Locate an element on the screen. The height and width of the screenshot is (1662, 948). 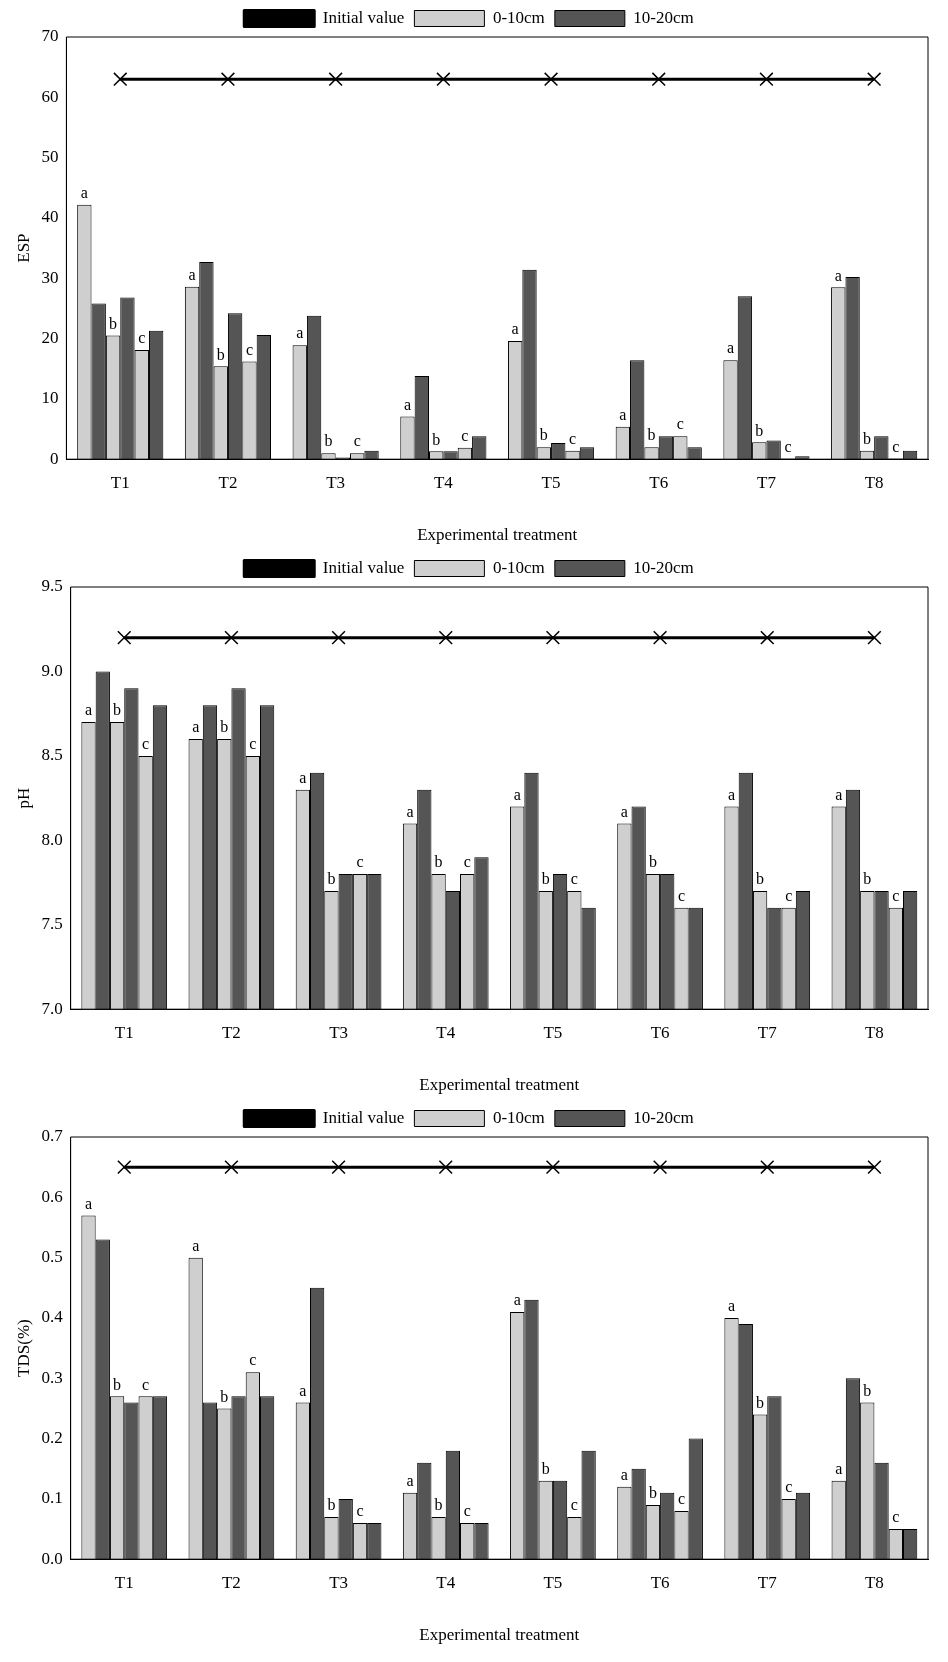
y-axis-title: TDS(%) is located at coordinates (23, 1348).